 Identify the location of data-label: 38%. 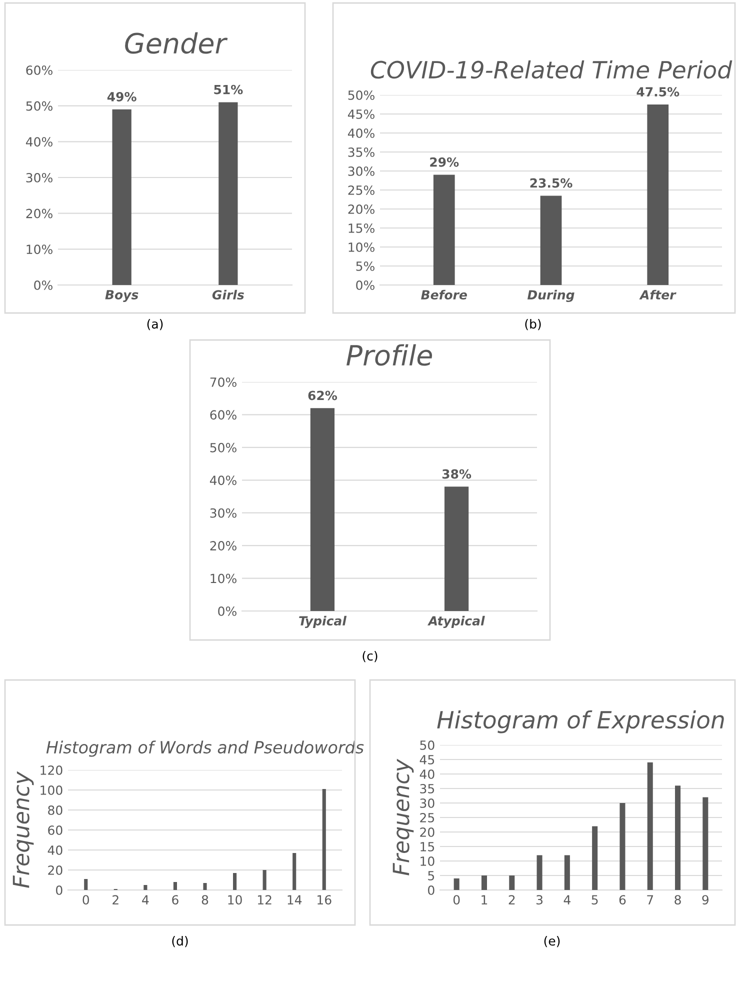
(457, 474).